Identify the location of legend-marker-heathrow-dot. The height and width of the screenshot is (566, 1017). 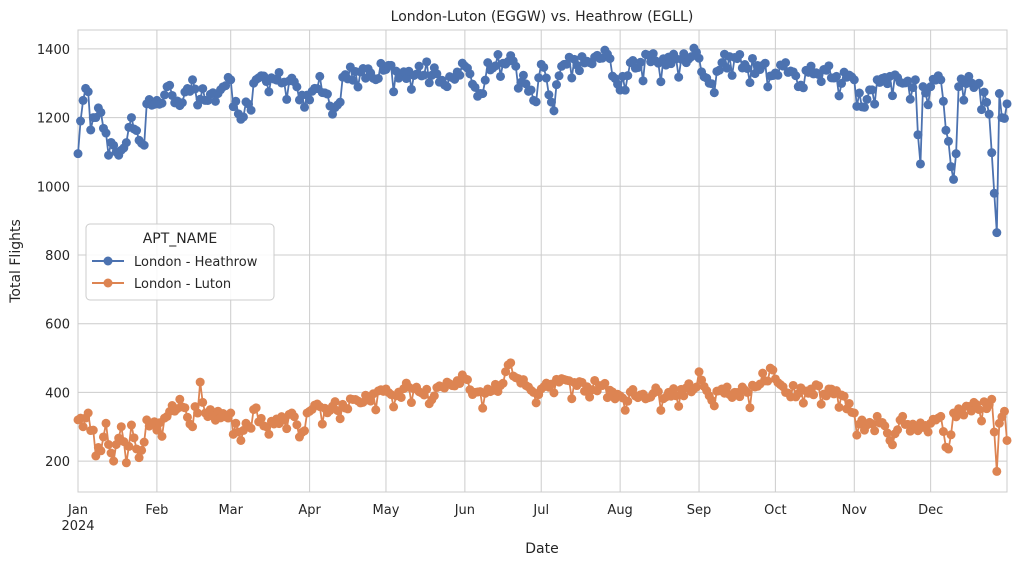
(108, 261).